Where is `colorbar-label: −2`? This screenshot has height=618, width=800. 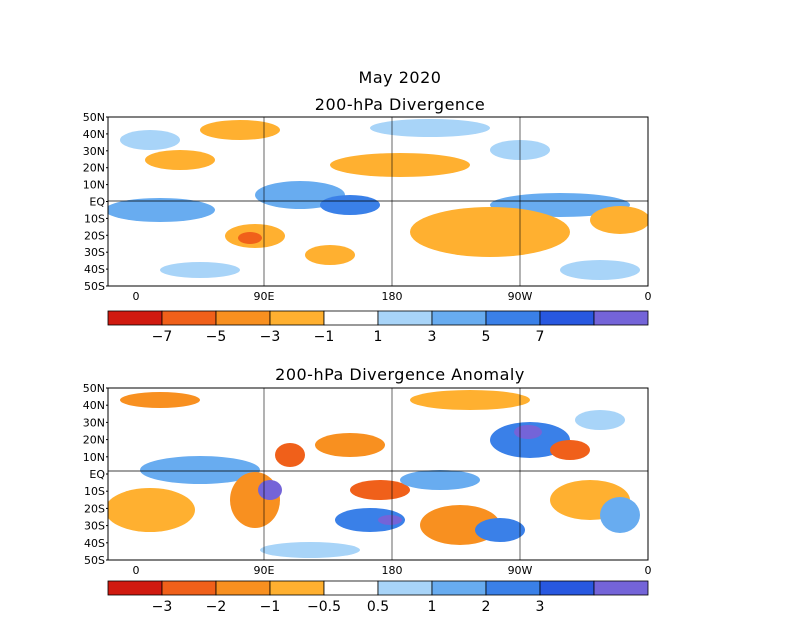 colorbar-label: −2 is located at coordinates (216, 607).